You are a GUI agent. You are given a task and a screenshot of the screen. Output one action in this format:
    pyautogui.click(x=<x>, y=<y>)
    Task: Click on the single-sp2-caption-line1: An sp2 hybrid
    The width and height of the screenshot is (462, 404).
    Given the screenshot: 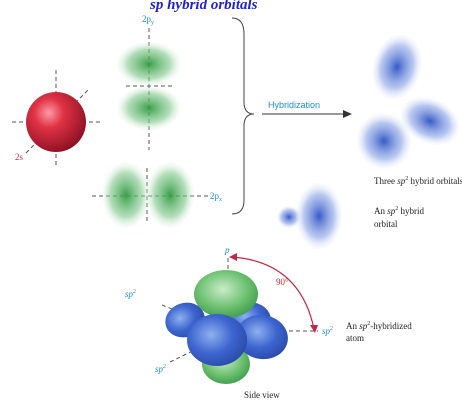 What is the action you would take?
    pyautogui.click(x=399, y=211)
    